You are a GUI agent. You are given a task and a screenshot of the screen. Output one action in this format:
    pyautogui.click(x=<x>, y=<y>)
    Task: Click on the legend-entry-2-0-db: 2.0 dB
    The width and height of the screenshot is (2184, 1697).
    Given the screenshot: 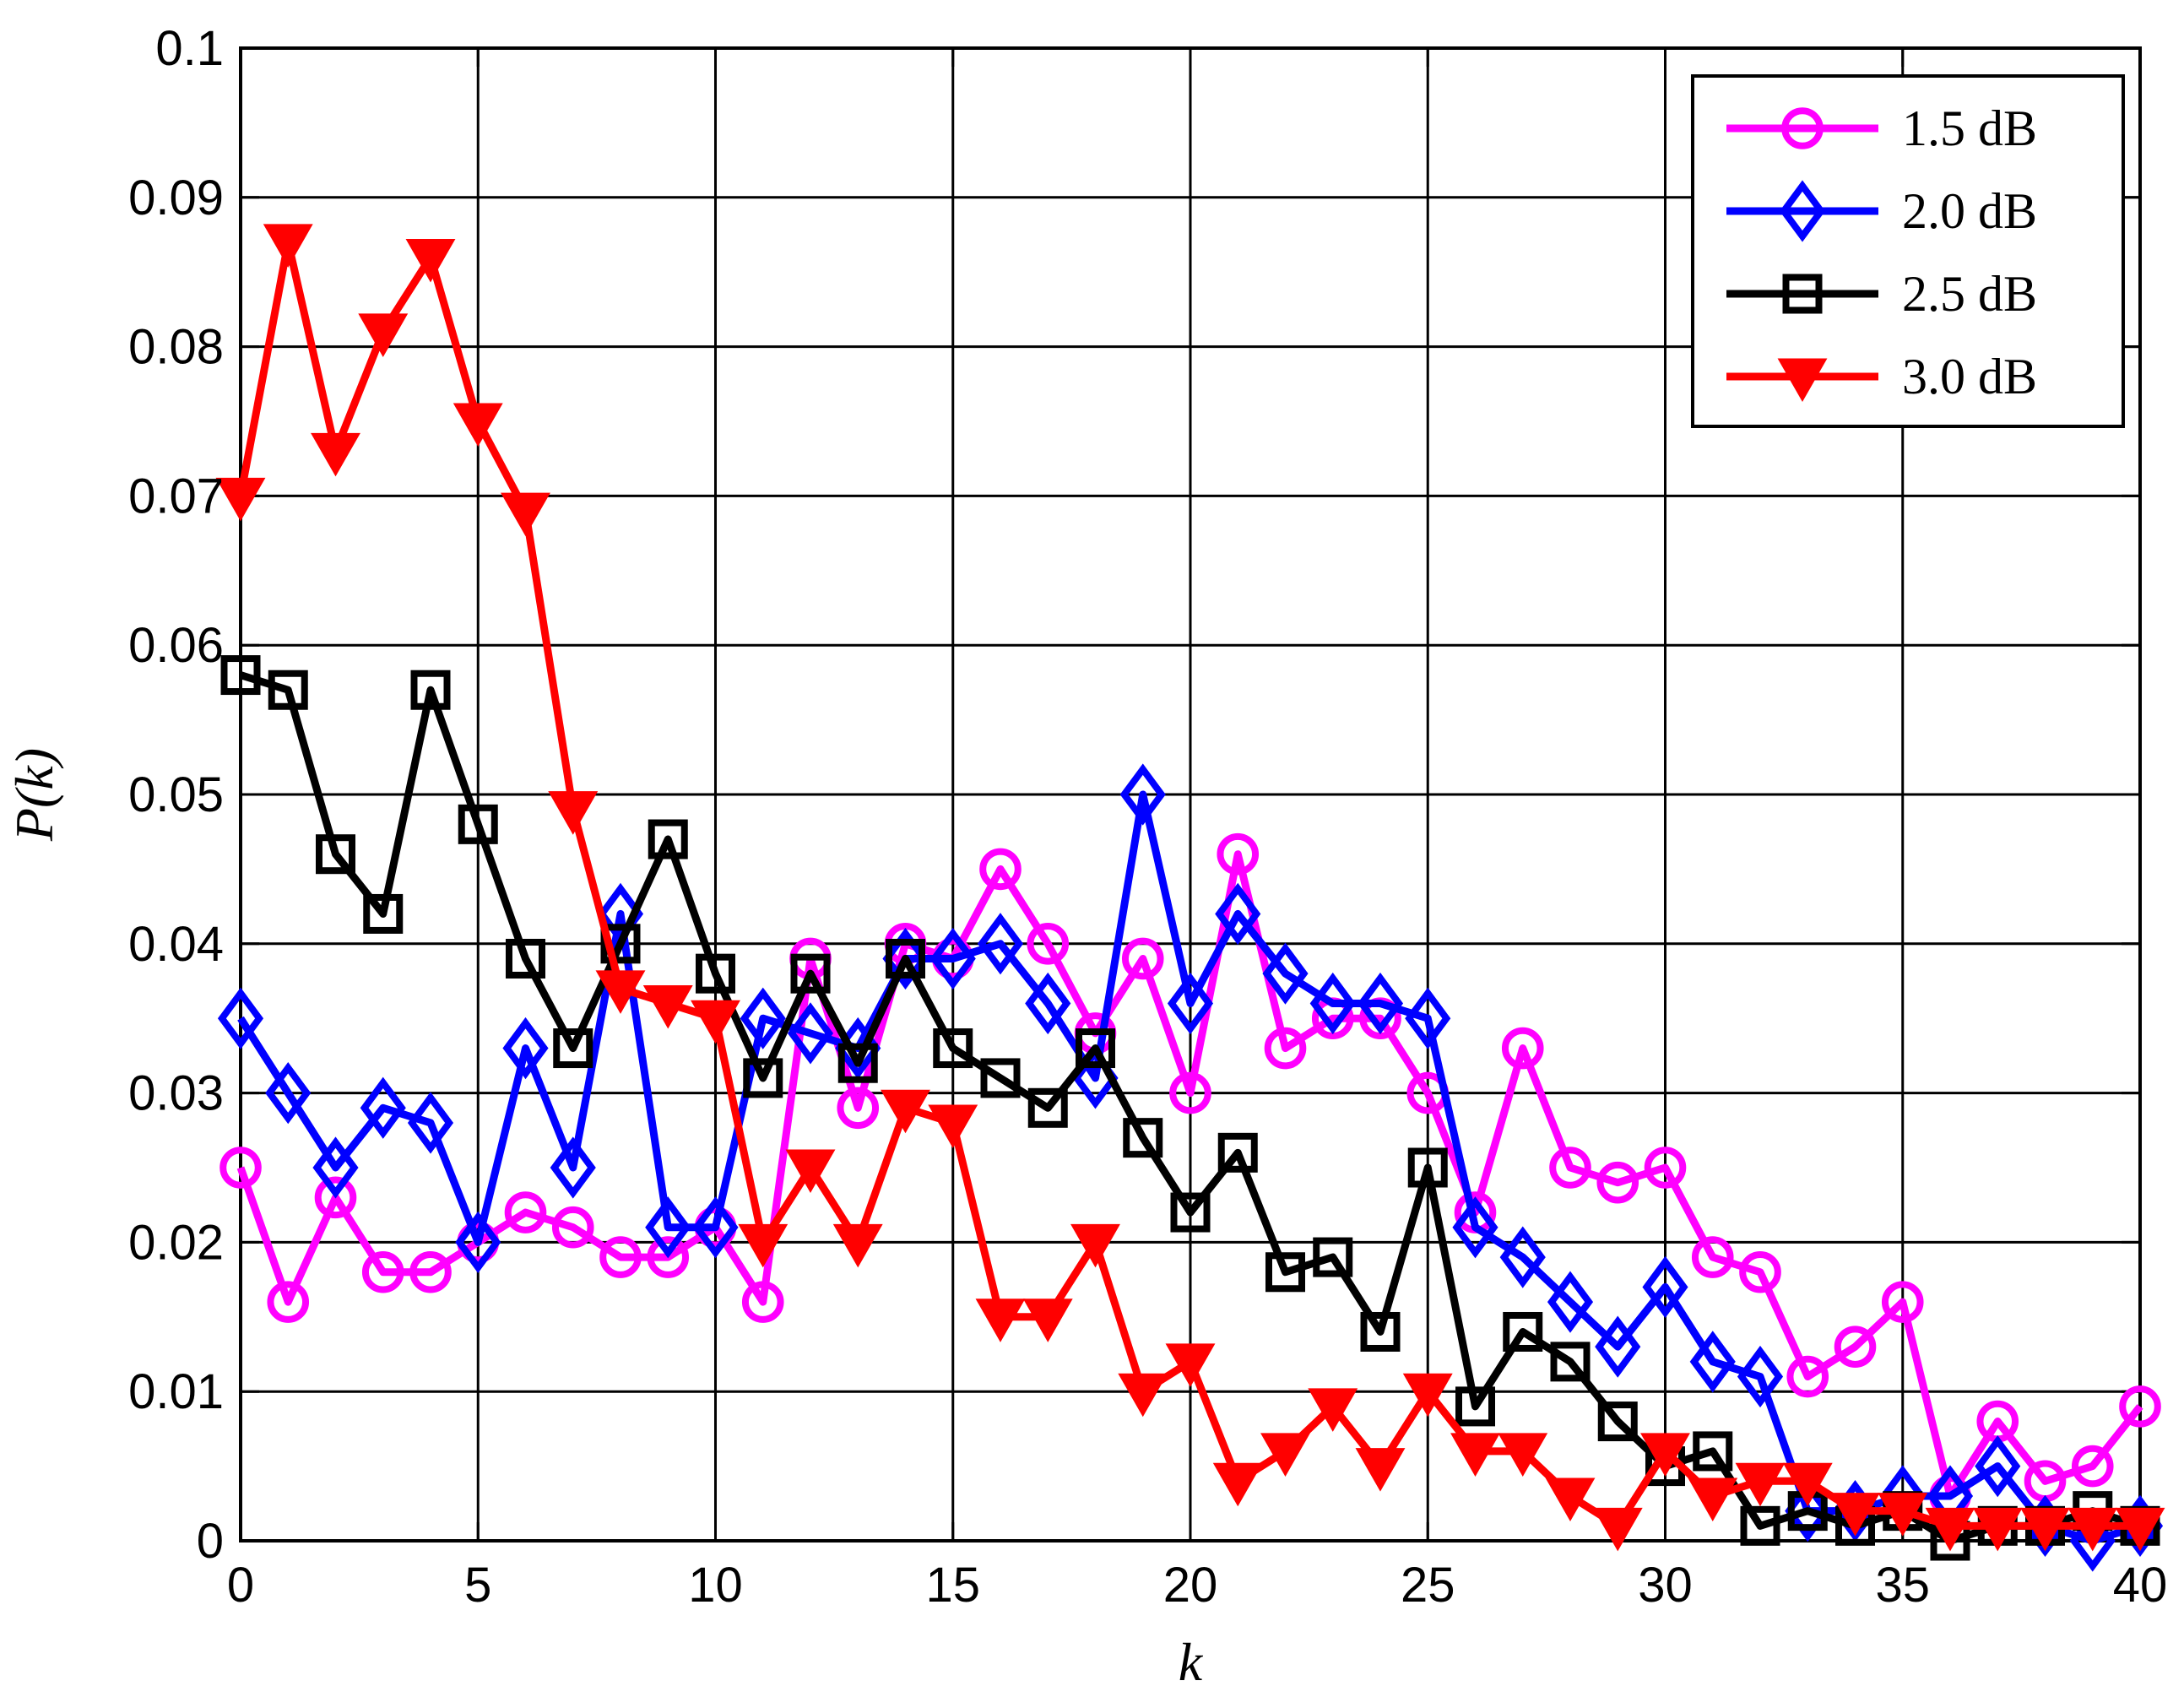 What is the action you would take?
    pyautogui.click(x=1881, y=211)
    